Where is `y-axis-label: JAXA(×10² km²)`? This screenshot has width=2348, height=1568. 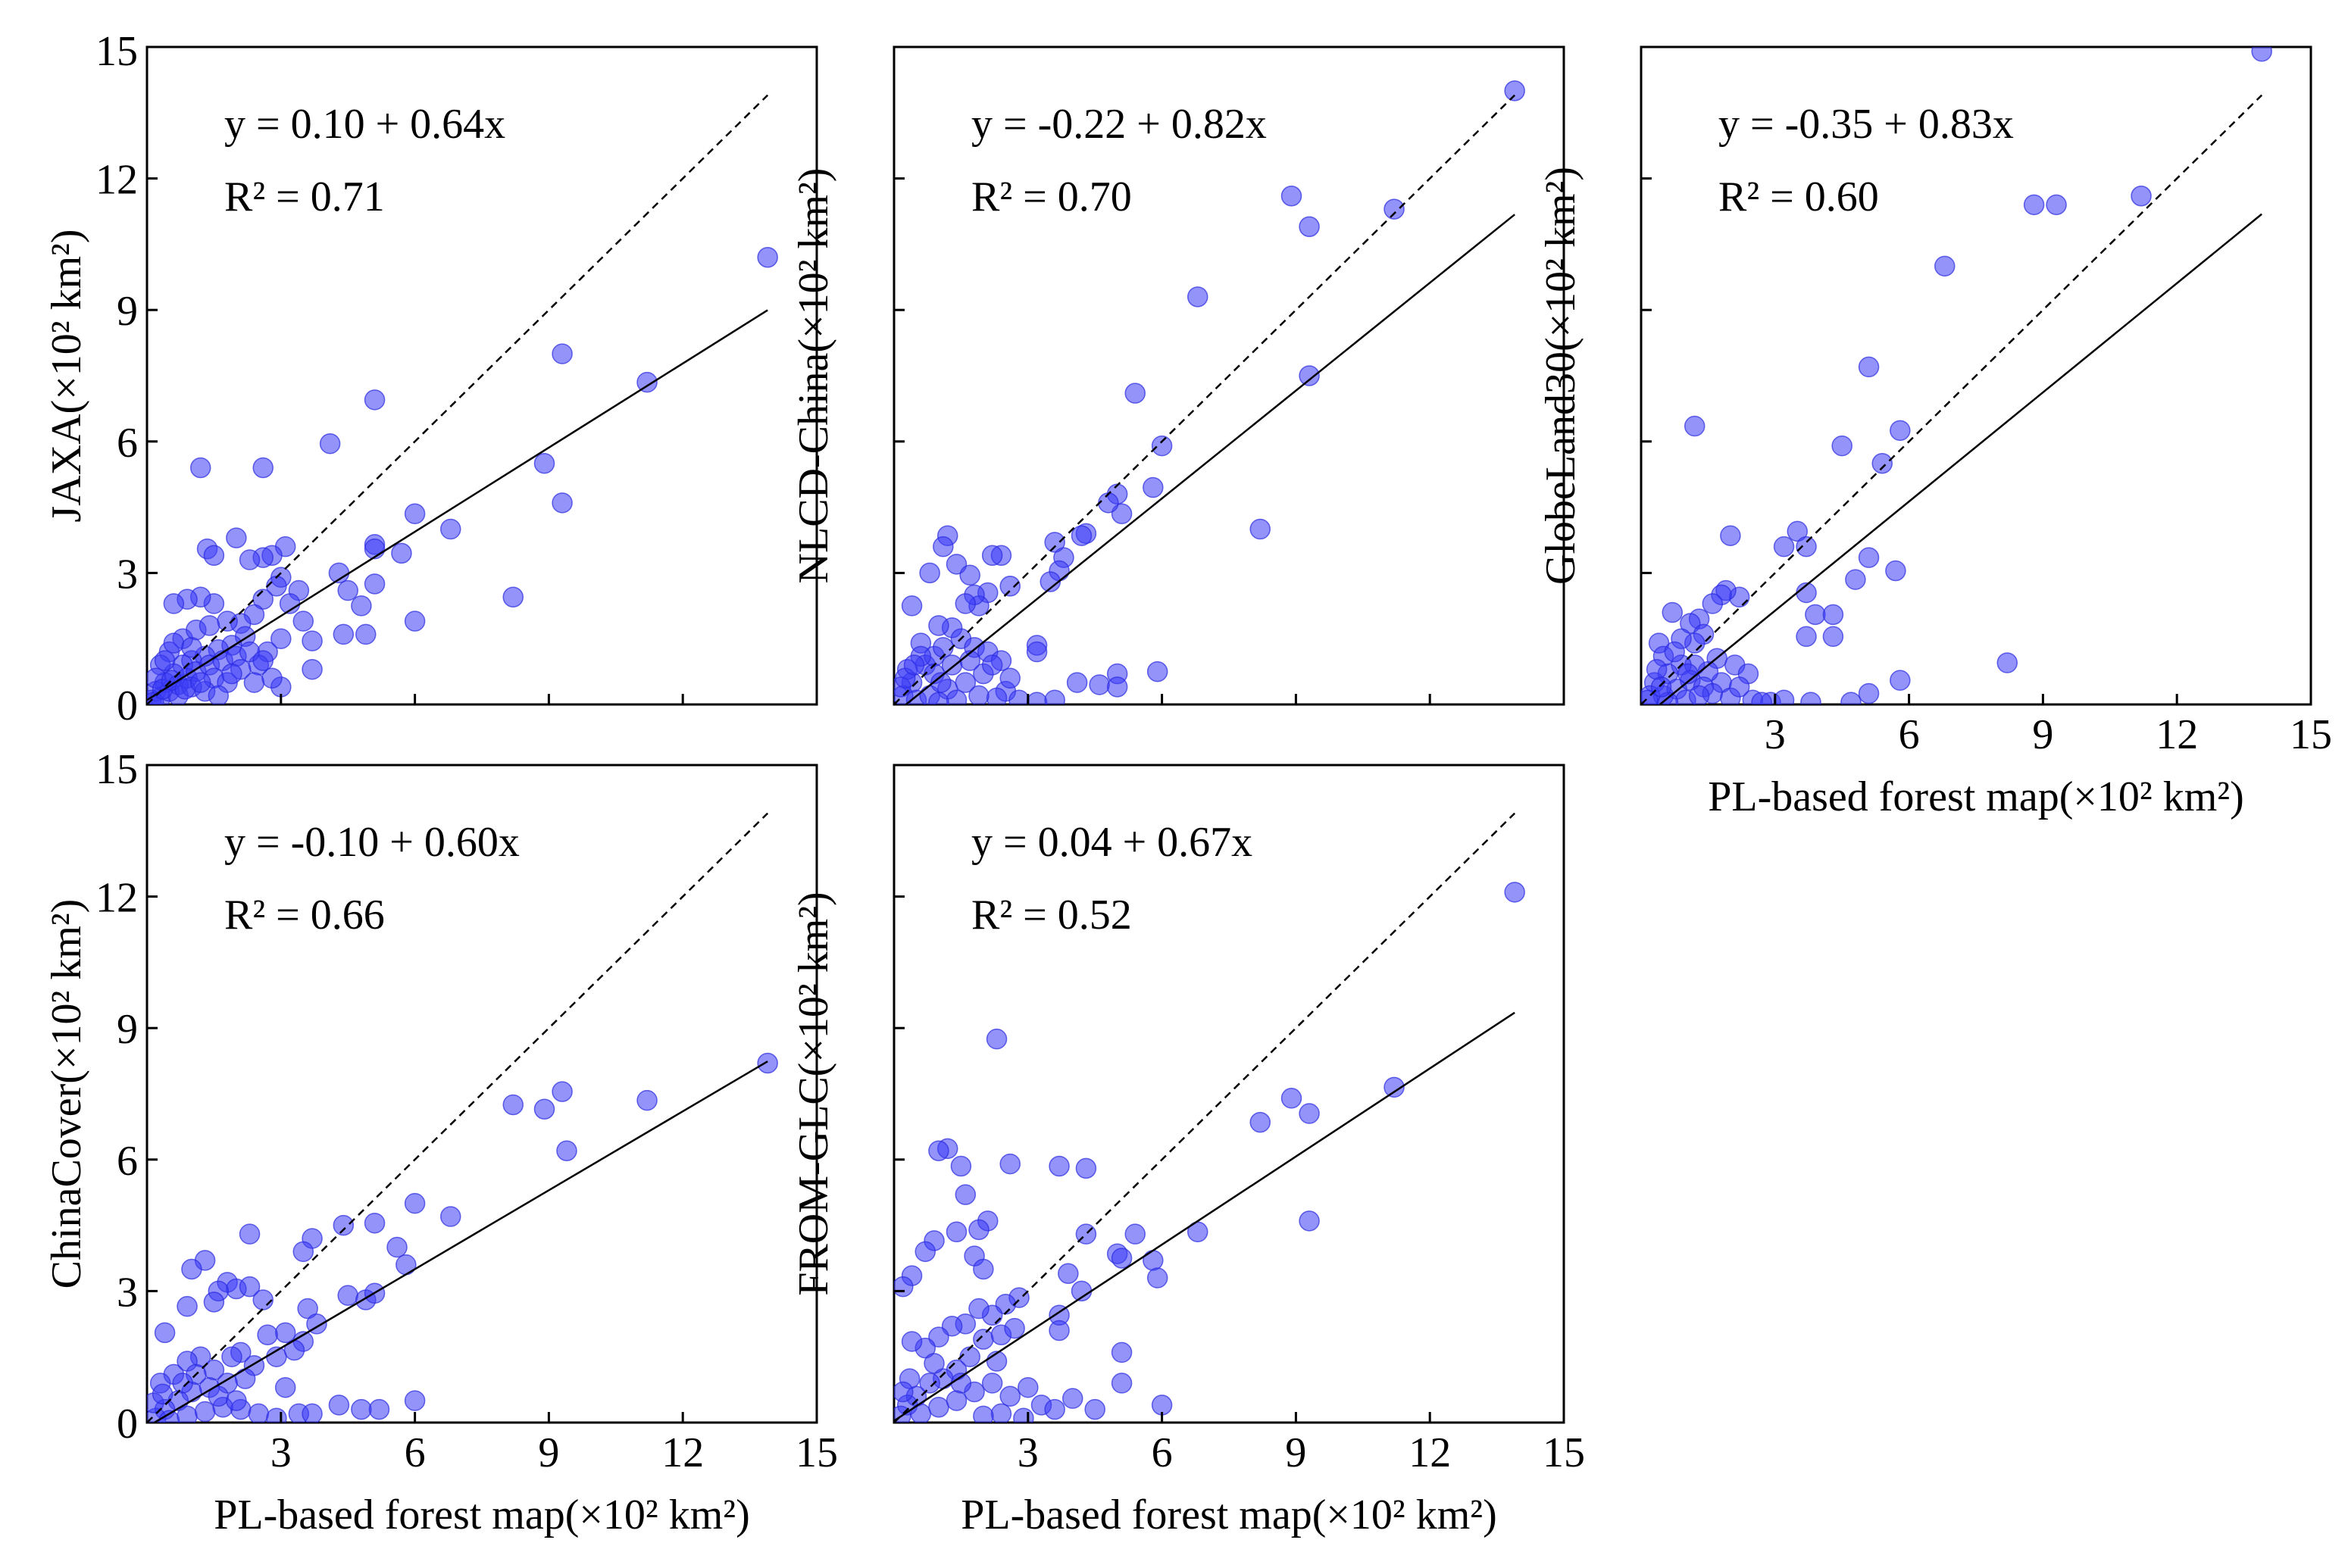 y-axis-label: JAXA(×10² km²) is located at coordinates (66, 375).